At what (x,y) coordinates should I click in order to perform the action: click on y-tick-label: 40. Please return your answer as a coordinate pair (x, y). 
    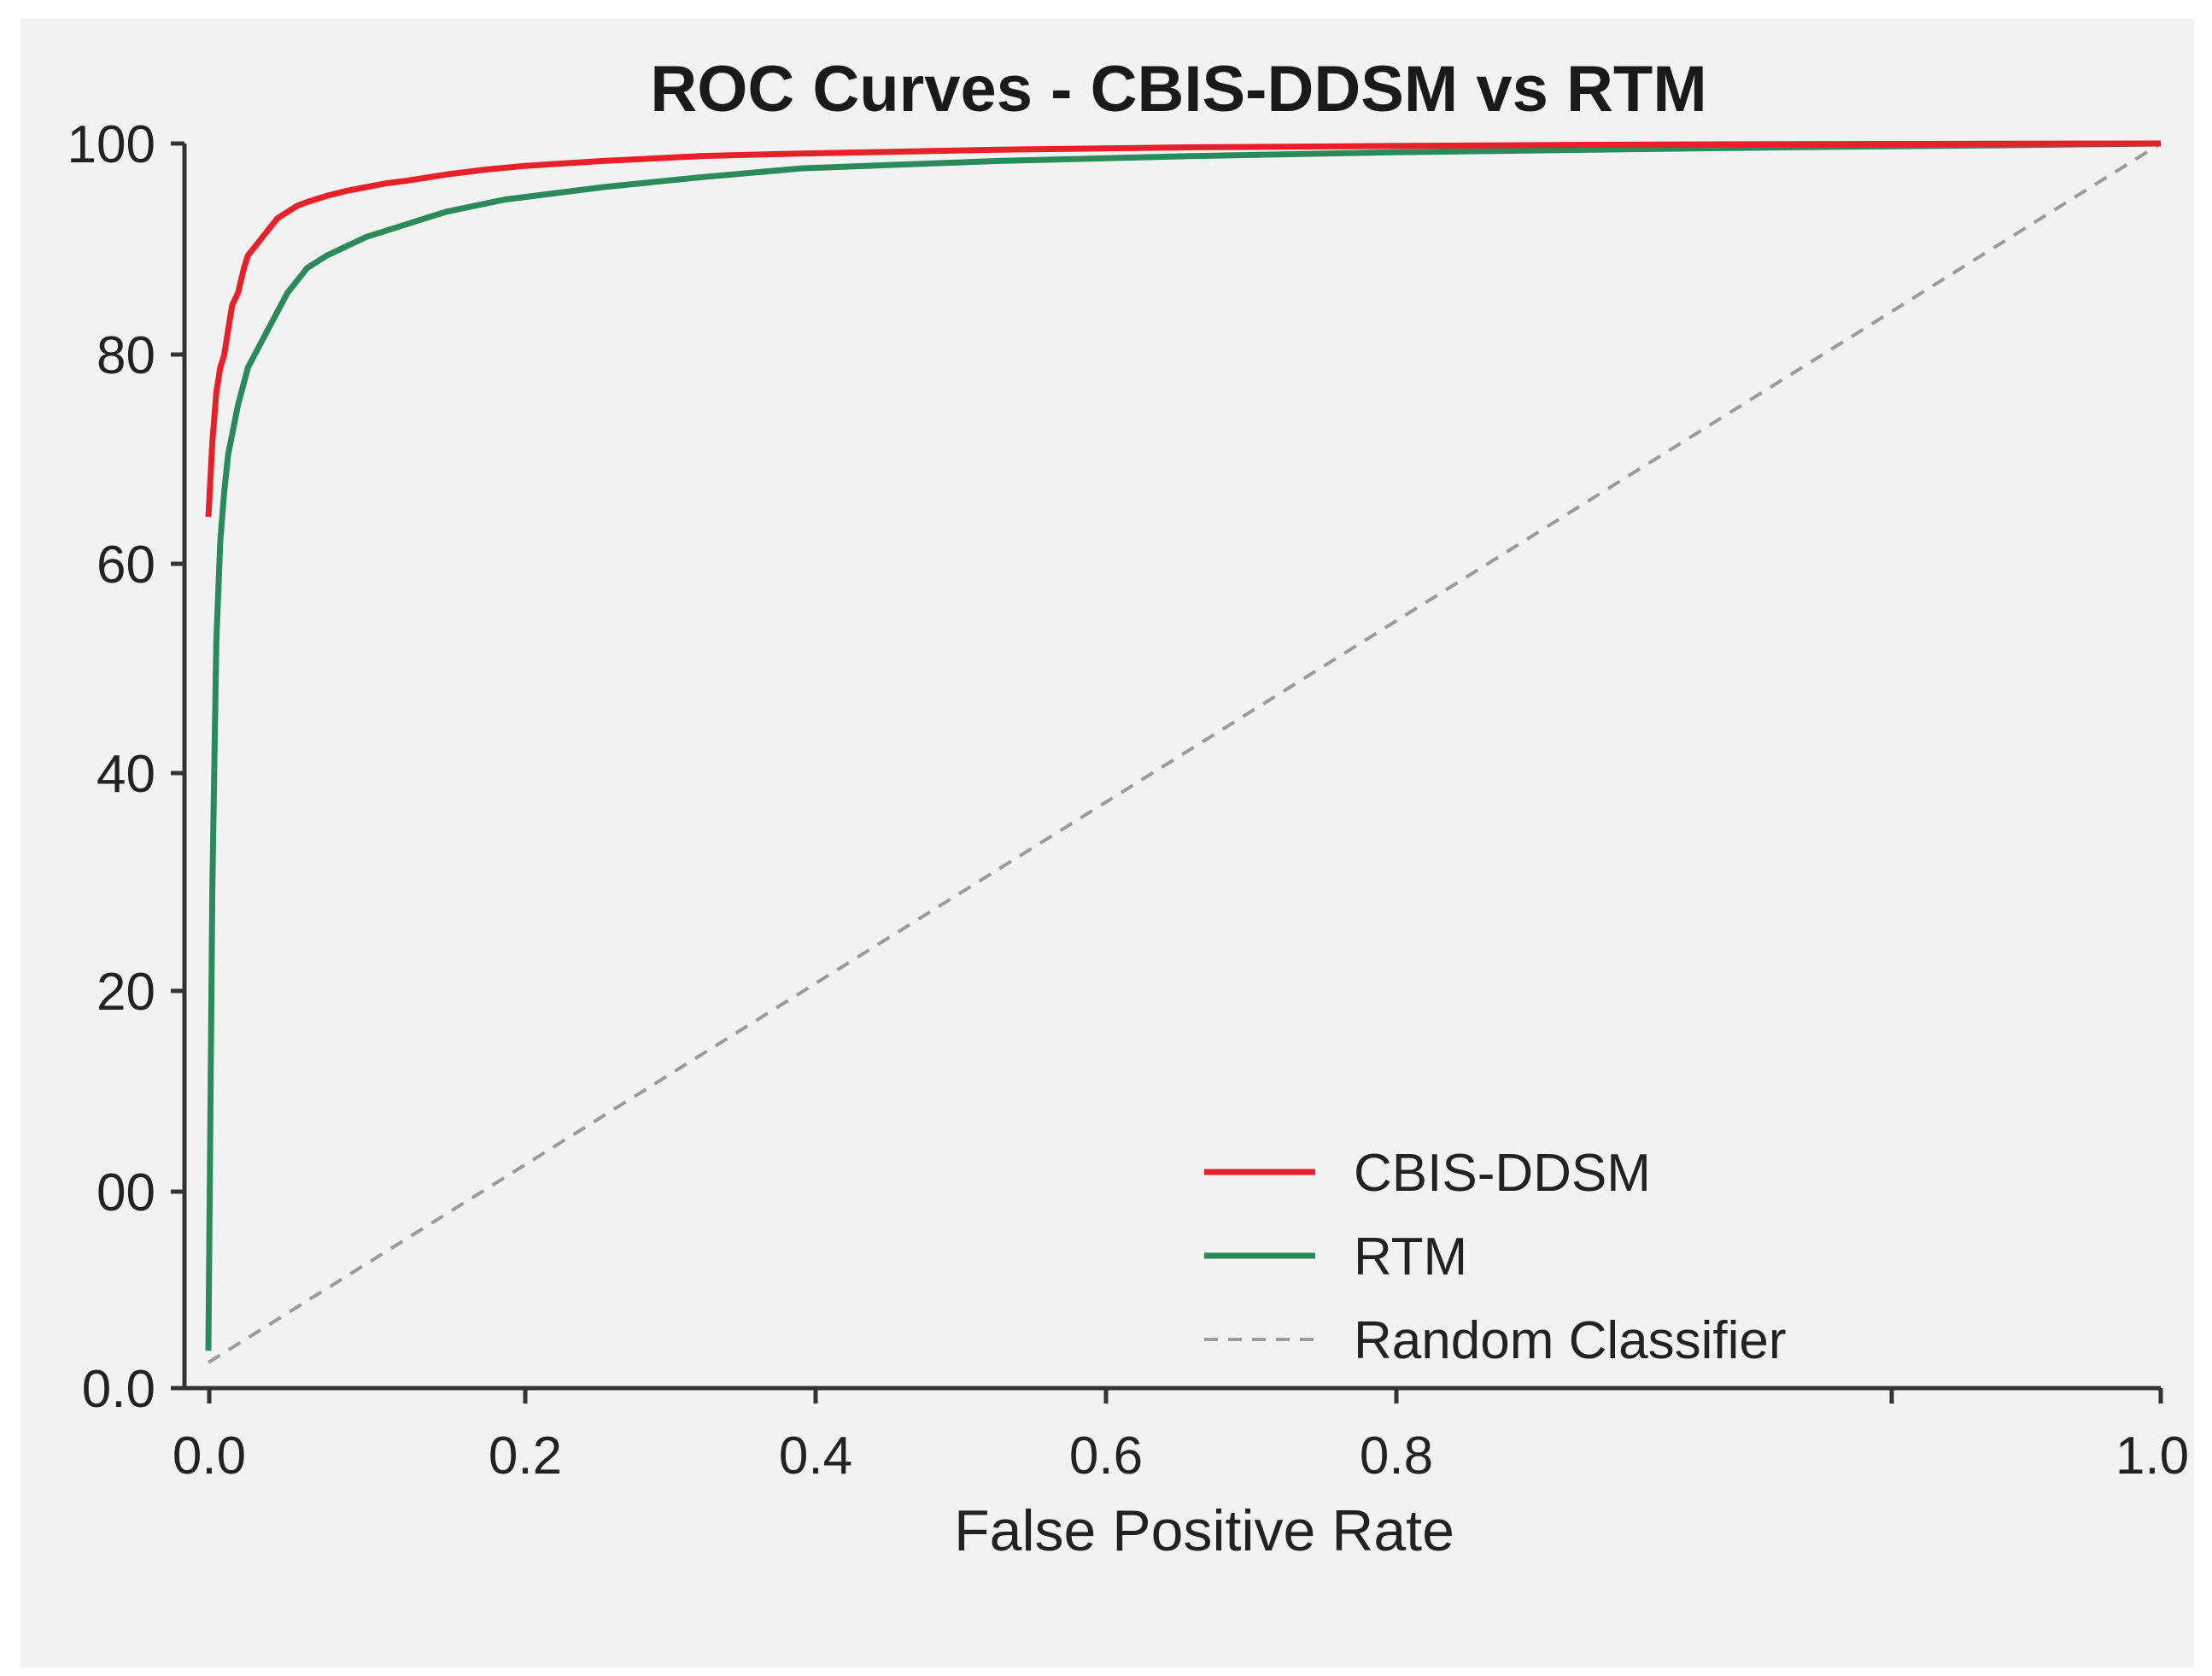
    Looking at the image, I should click on (126, 775).